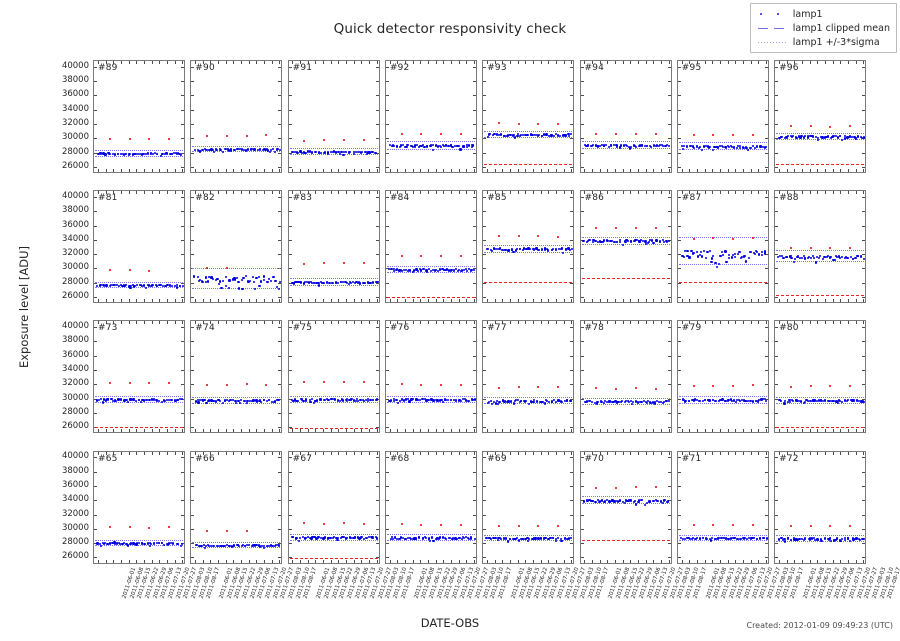  What do you see at coordinates (430, 247) in the screenshot?
I see `subplot-84: #84` at bounding box center [430, 247].